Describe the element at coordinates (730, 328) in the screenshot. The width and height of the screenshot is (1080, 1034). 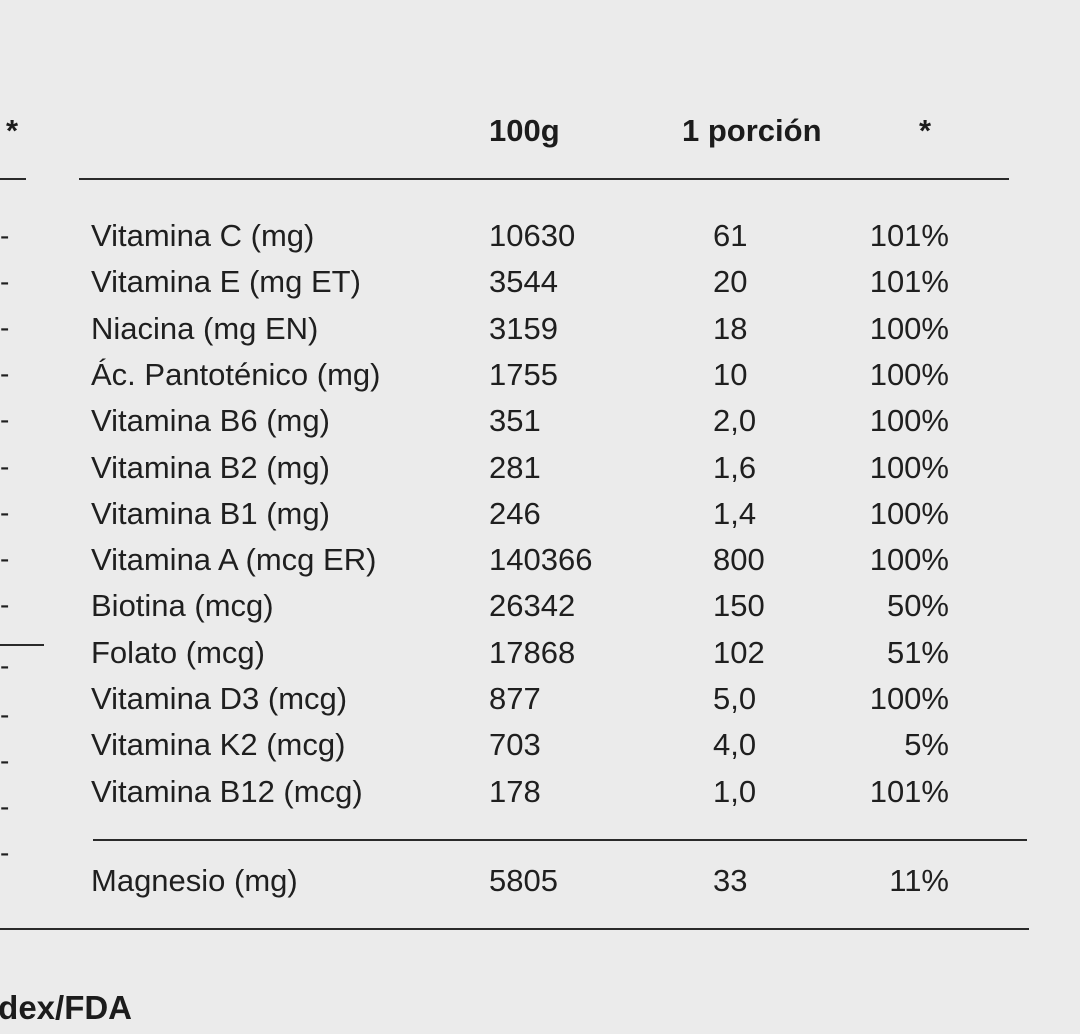
I see `value-per-portion: 18` at that location.